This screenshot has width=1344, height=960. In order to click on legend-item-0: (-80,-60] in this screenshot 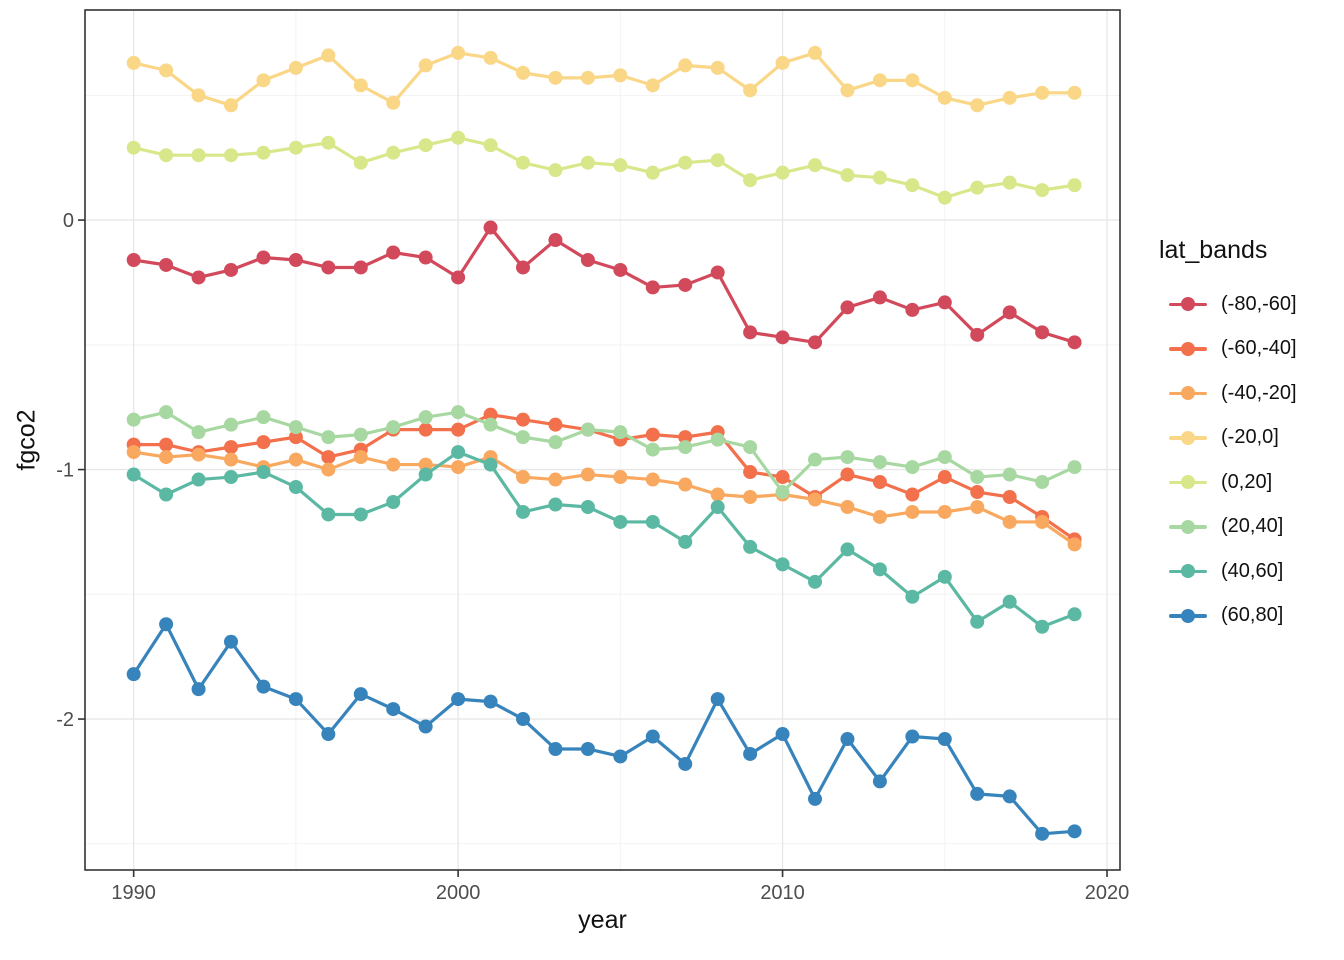, I will do `click(1228, 304)`.